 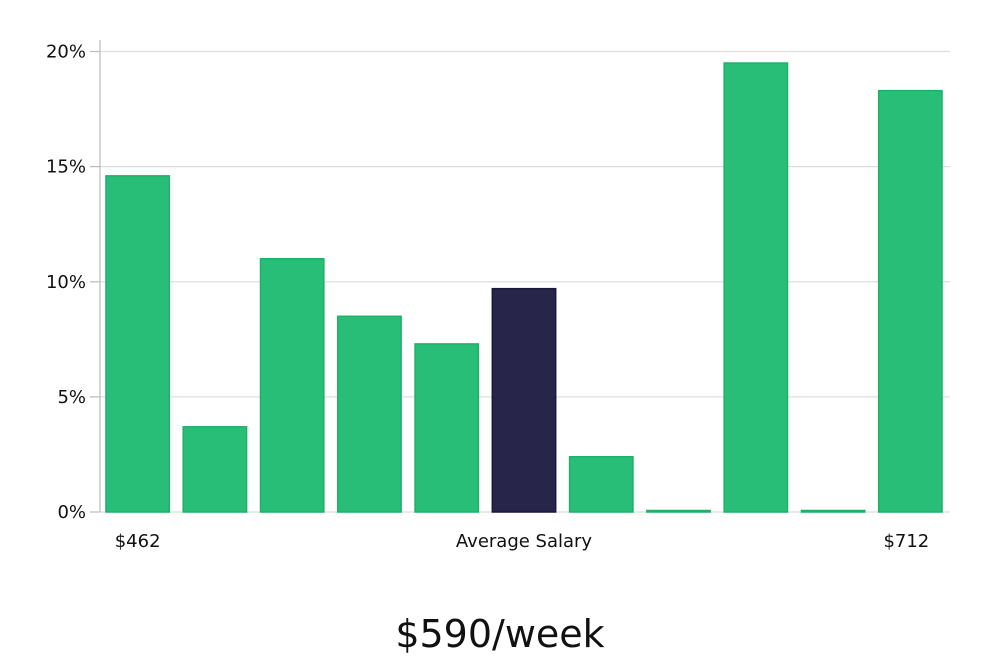 What do you see at coordinates (66, 52) in the screenshot?
I see `y-tick-label: 20%` at bounding box center [66, 52].